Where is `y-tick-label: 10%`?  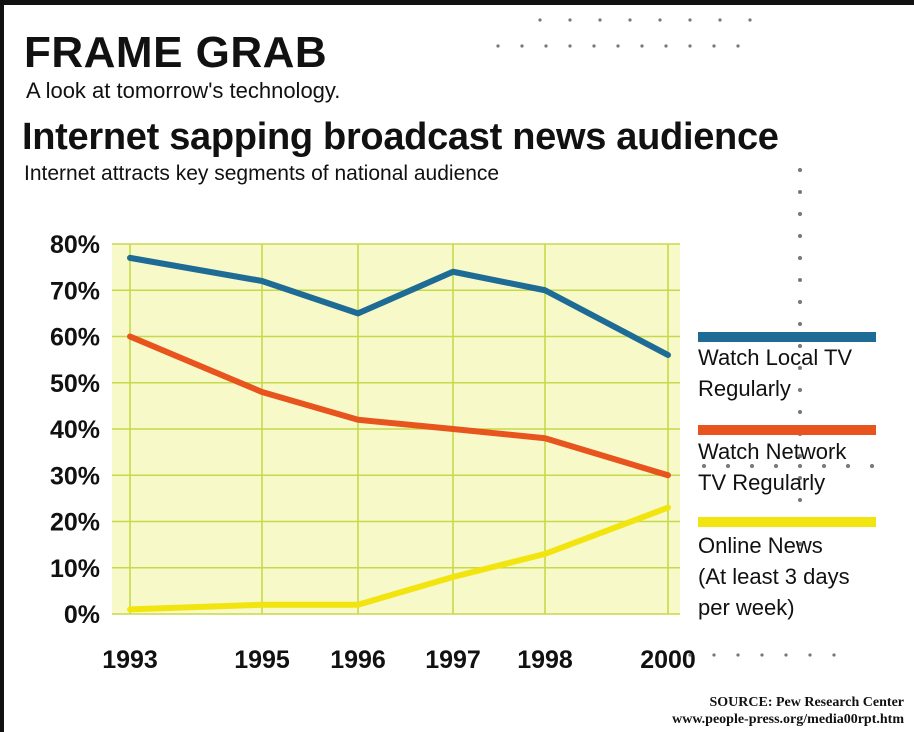
y-tick-label: 10% is located at coordinates (75, 569).